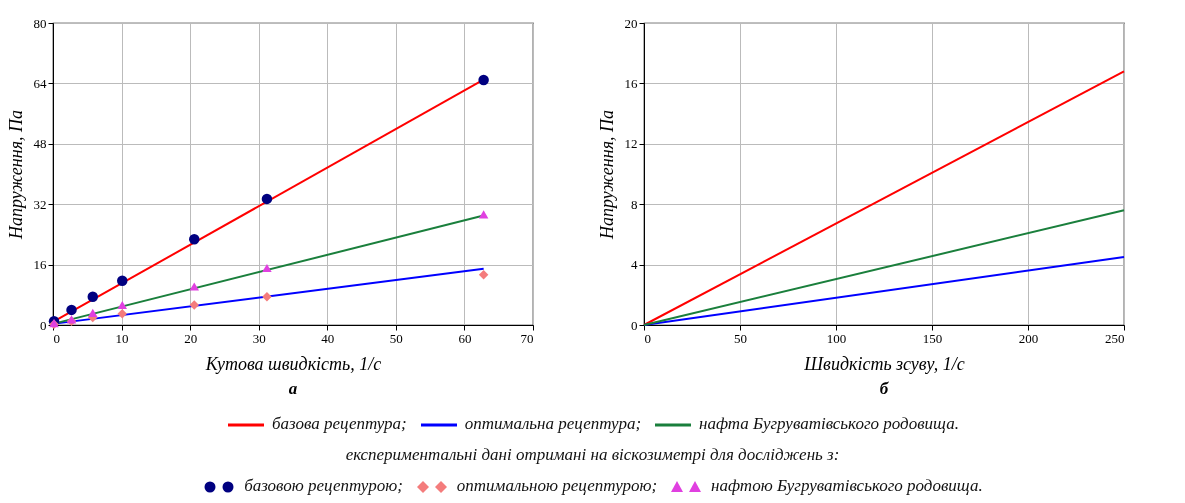  Describe the element at coordinates (339, 423) in the screenshot. I see `legend-label: базова рецептура;` at that location.